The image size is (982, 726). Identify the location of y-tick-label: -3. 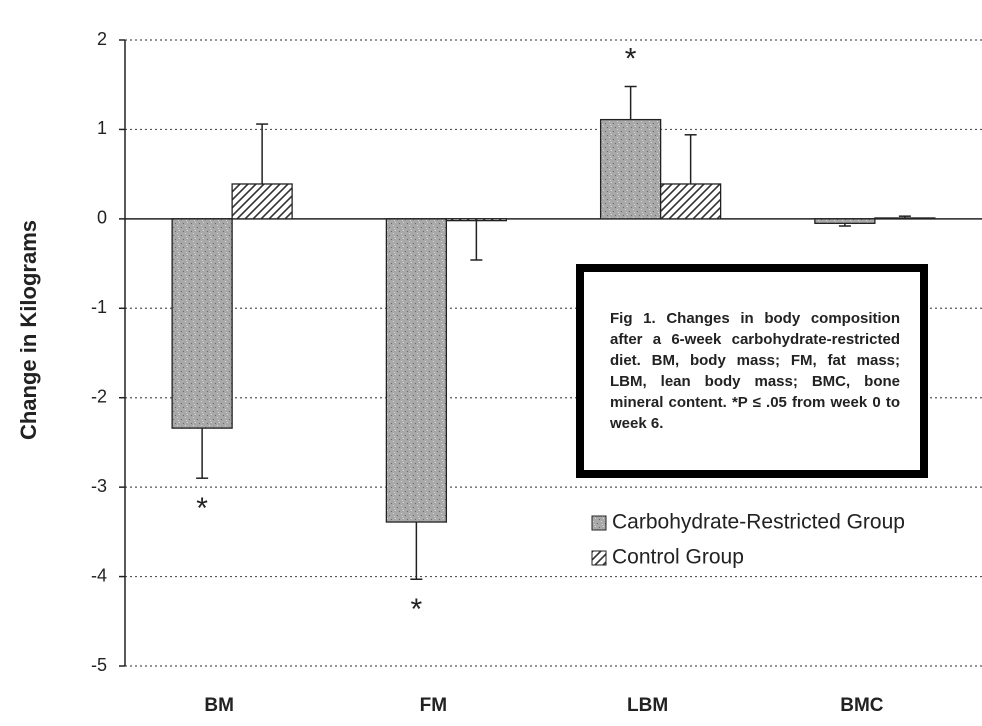
(99, 486).